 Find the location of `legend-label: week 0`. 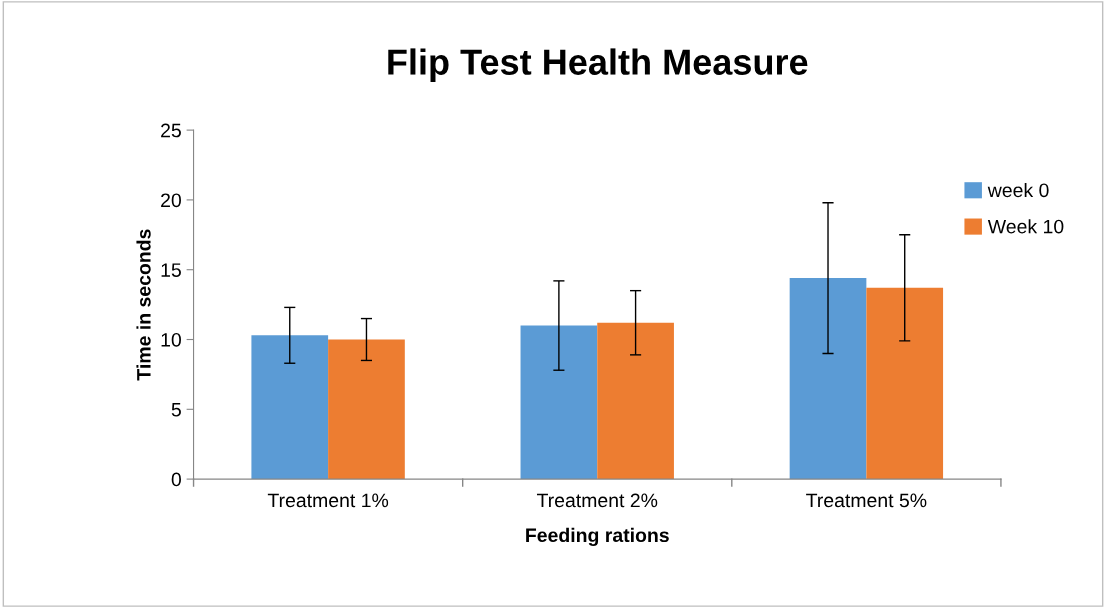

legend-label: week 0 is located at coordinates (1018, 190).